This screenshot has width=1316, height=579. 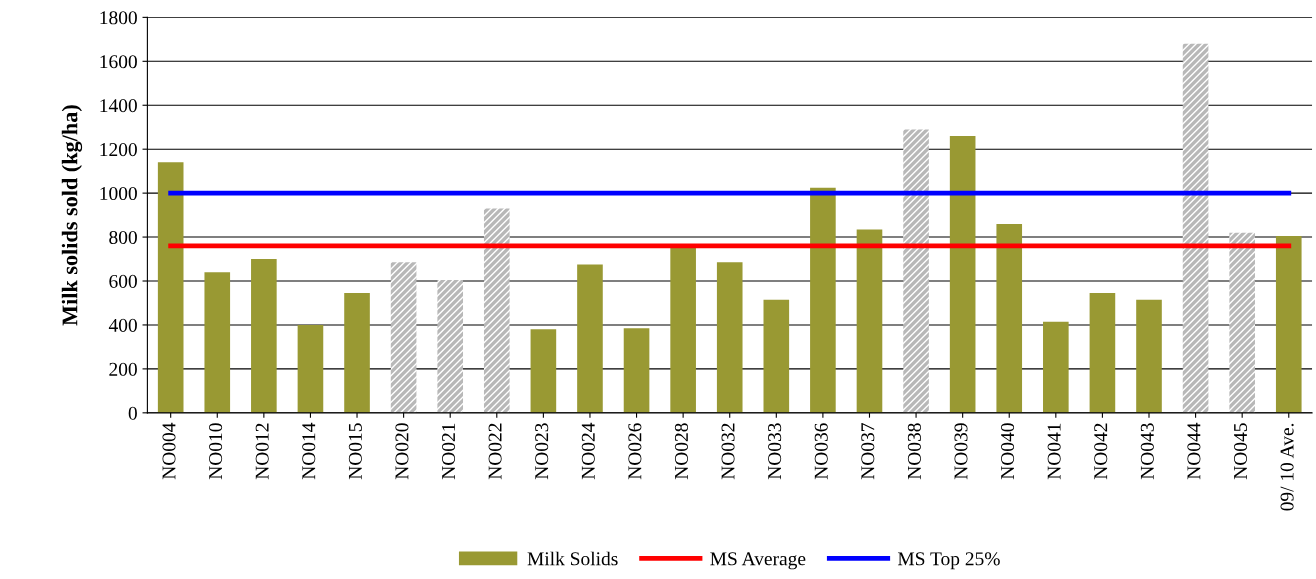 I want to click on y-tick-label: 1600, so click(x=118, y=62).